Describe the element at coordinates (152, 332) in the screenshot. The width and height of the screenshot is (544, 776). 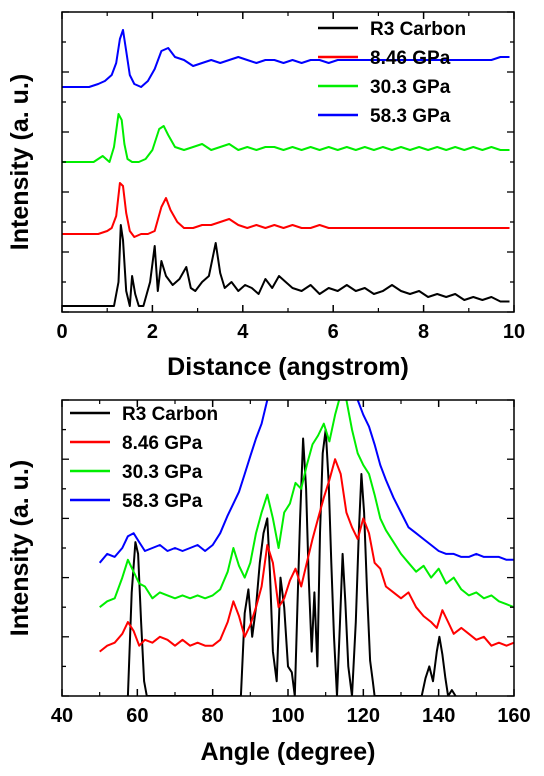
I see `x-tick-label: 2` at that location.